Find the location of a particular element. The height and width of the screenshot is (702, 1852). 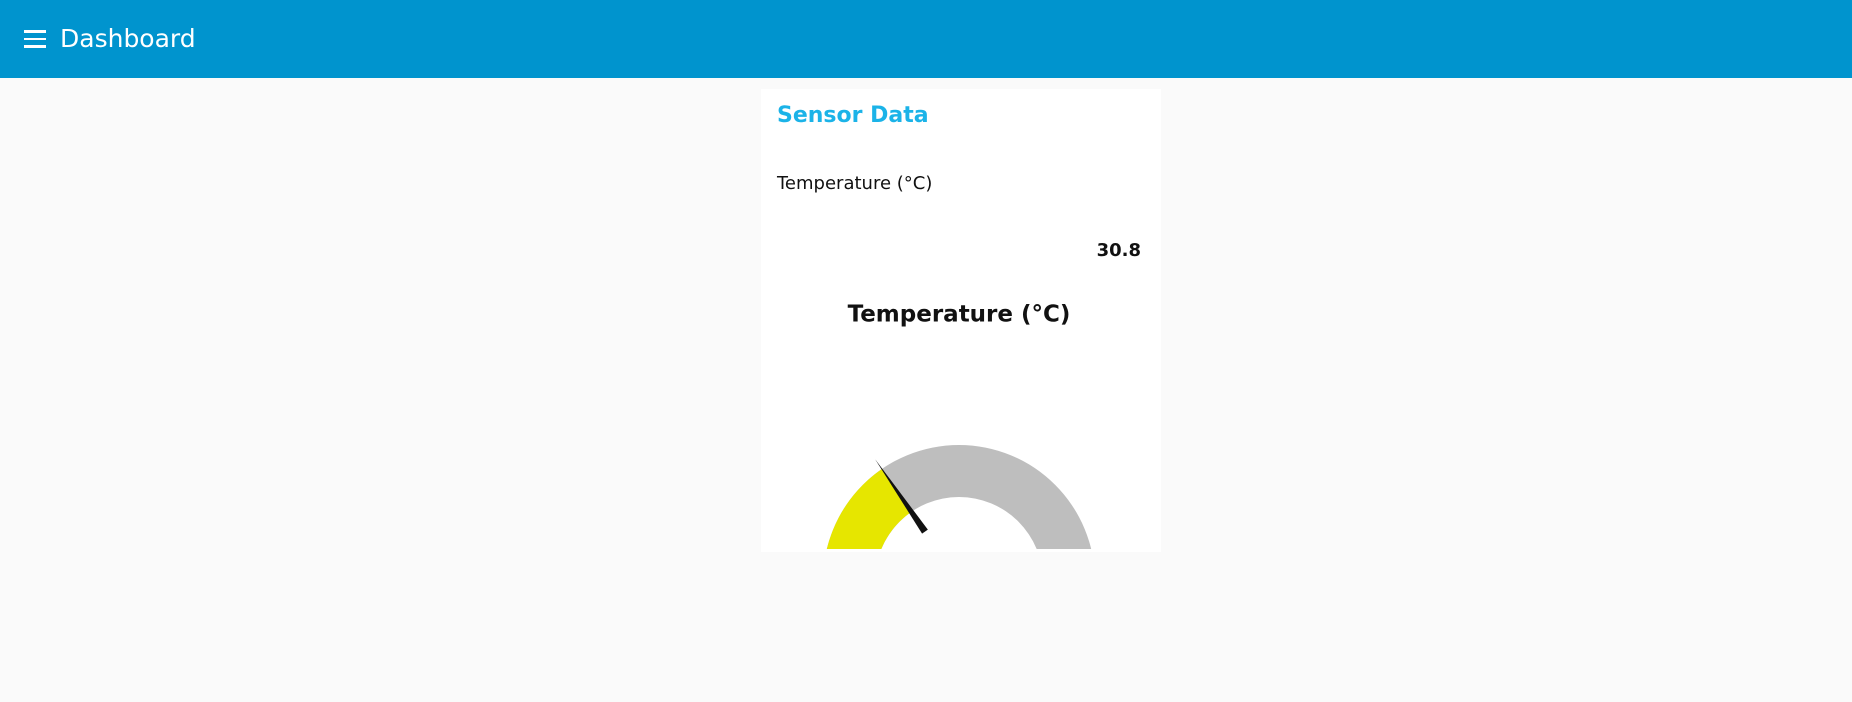

gauge-fill is located at coordinates (869, 509).